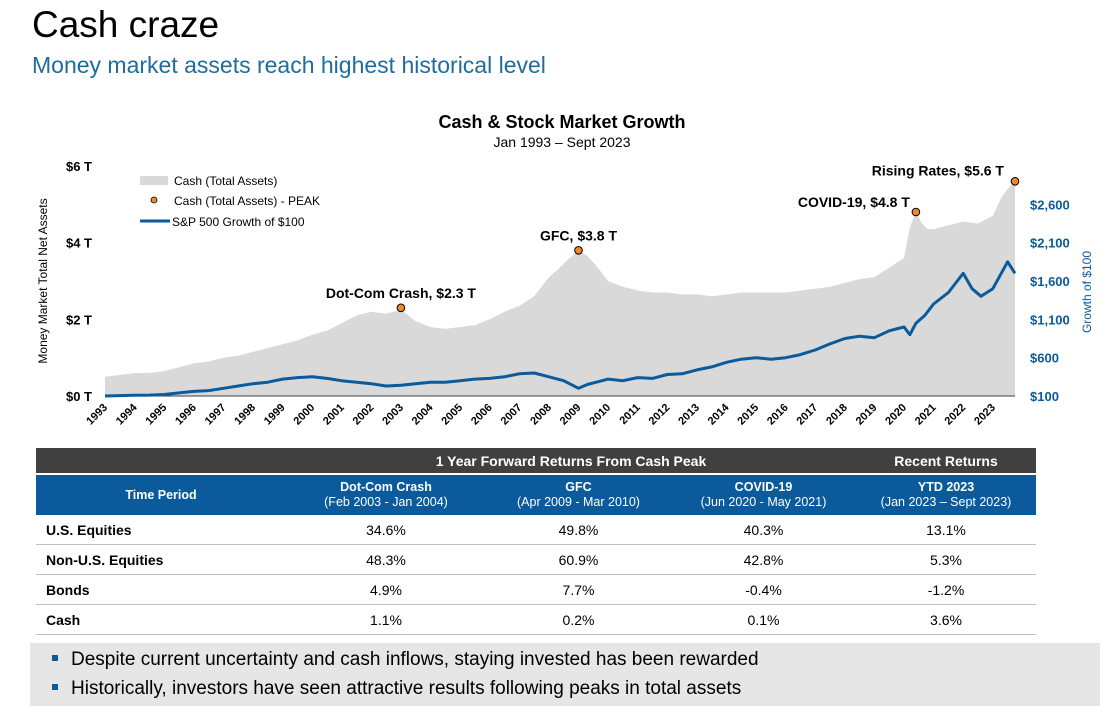  I want to click on table-cell: 49.8%, so click(578, 530).